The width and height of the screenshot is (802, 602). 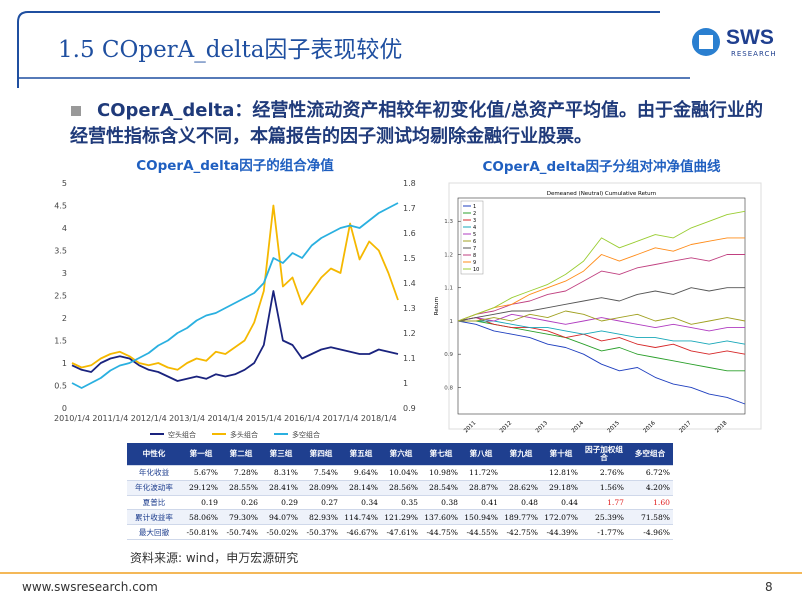 I want to click on table-cell: 58.06%, so click(x=201, y=517).